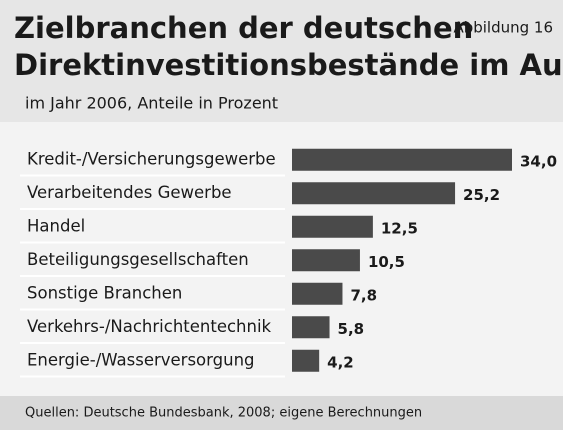  I want to click on value-label: 5,8, so click(351, 329).